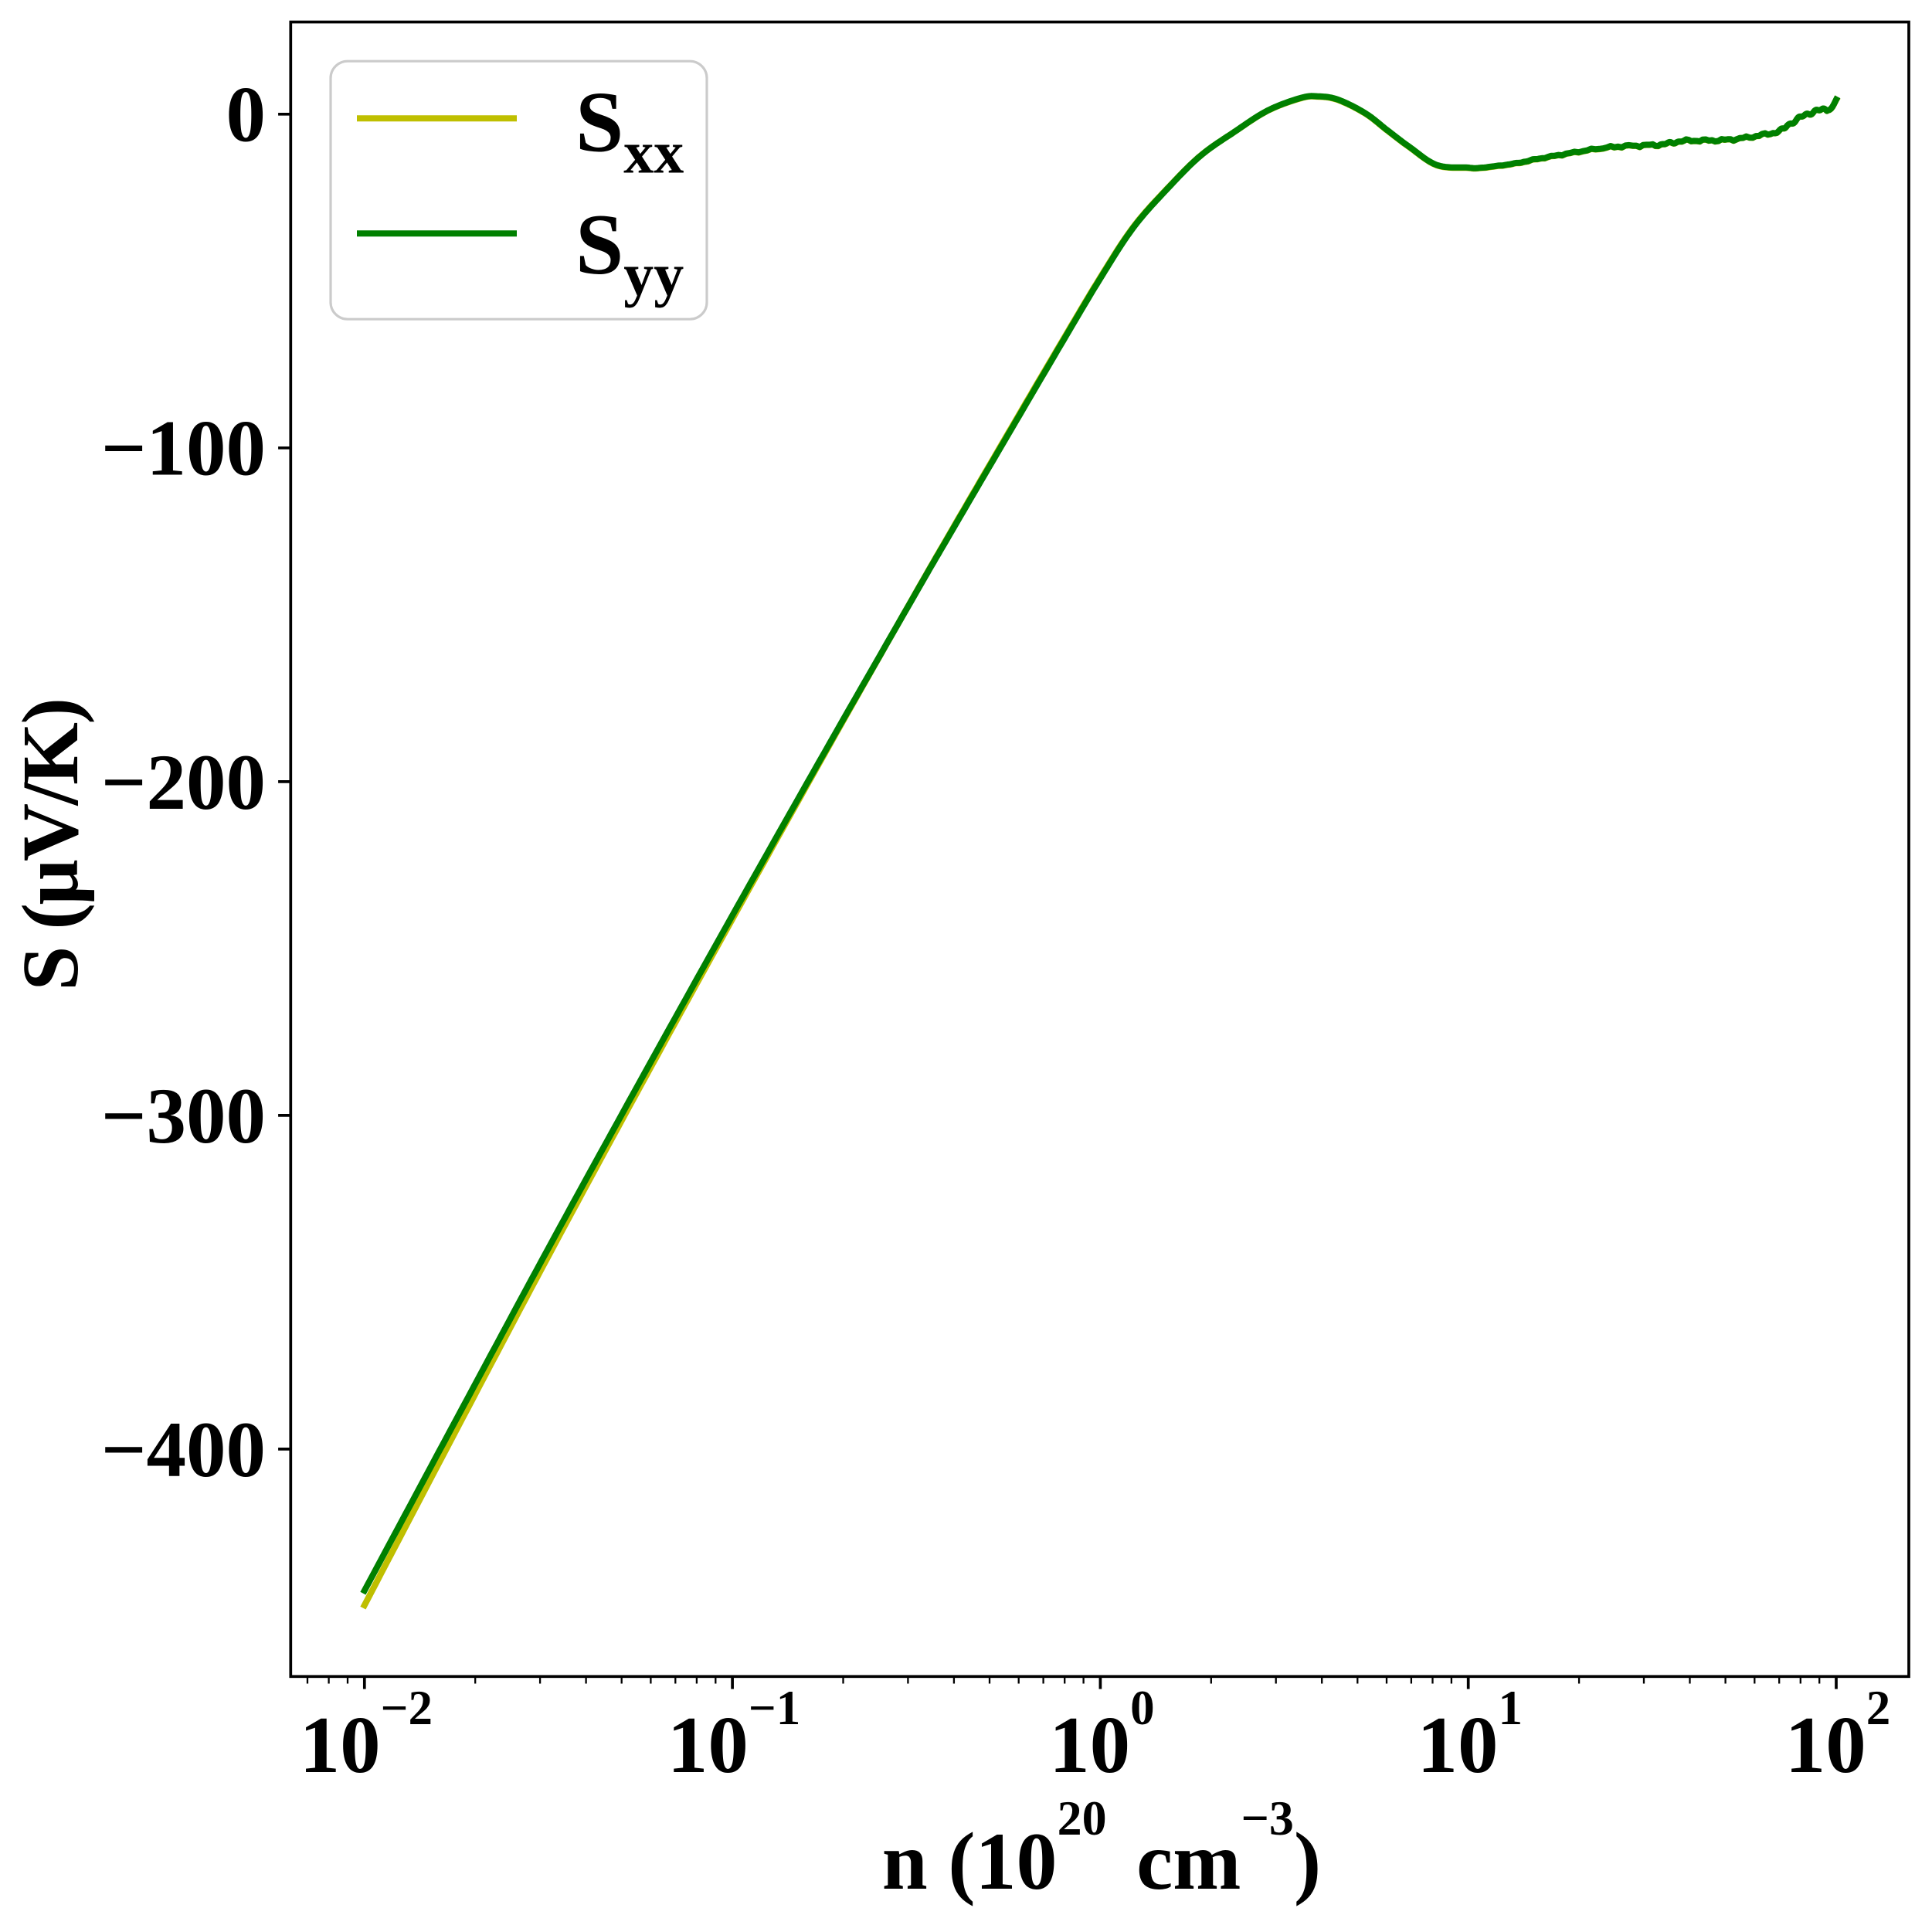 This screenshot has width=1932, height=1925. Describe the element at coordinates (183, 1450) in the screenshot. I see `svg-text: −400` at that location.